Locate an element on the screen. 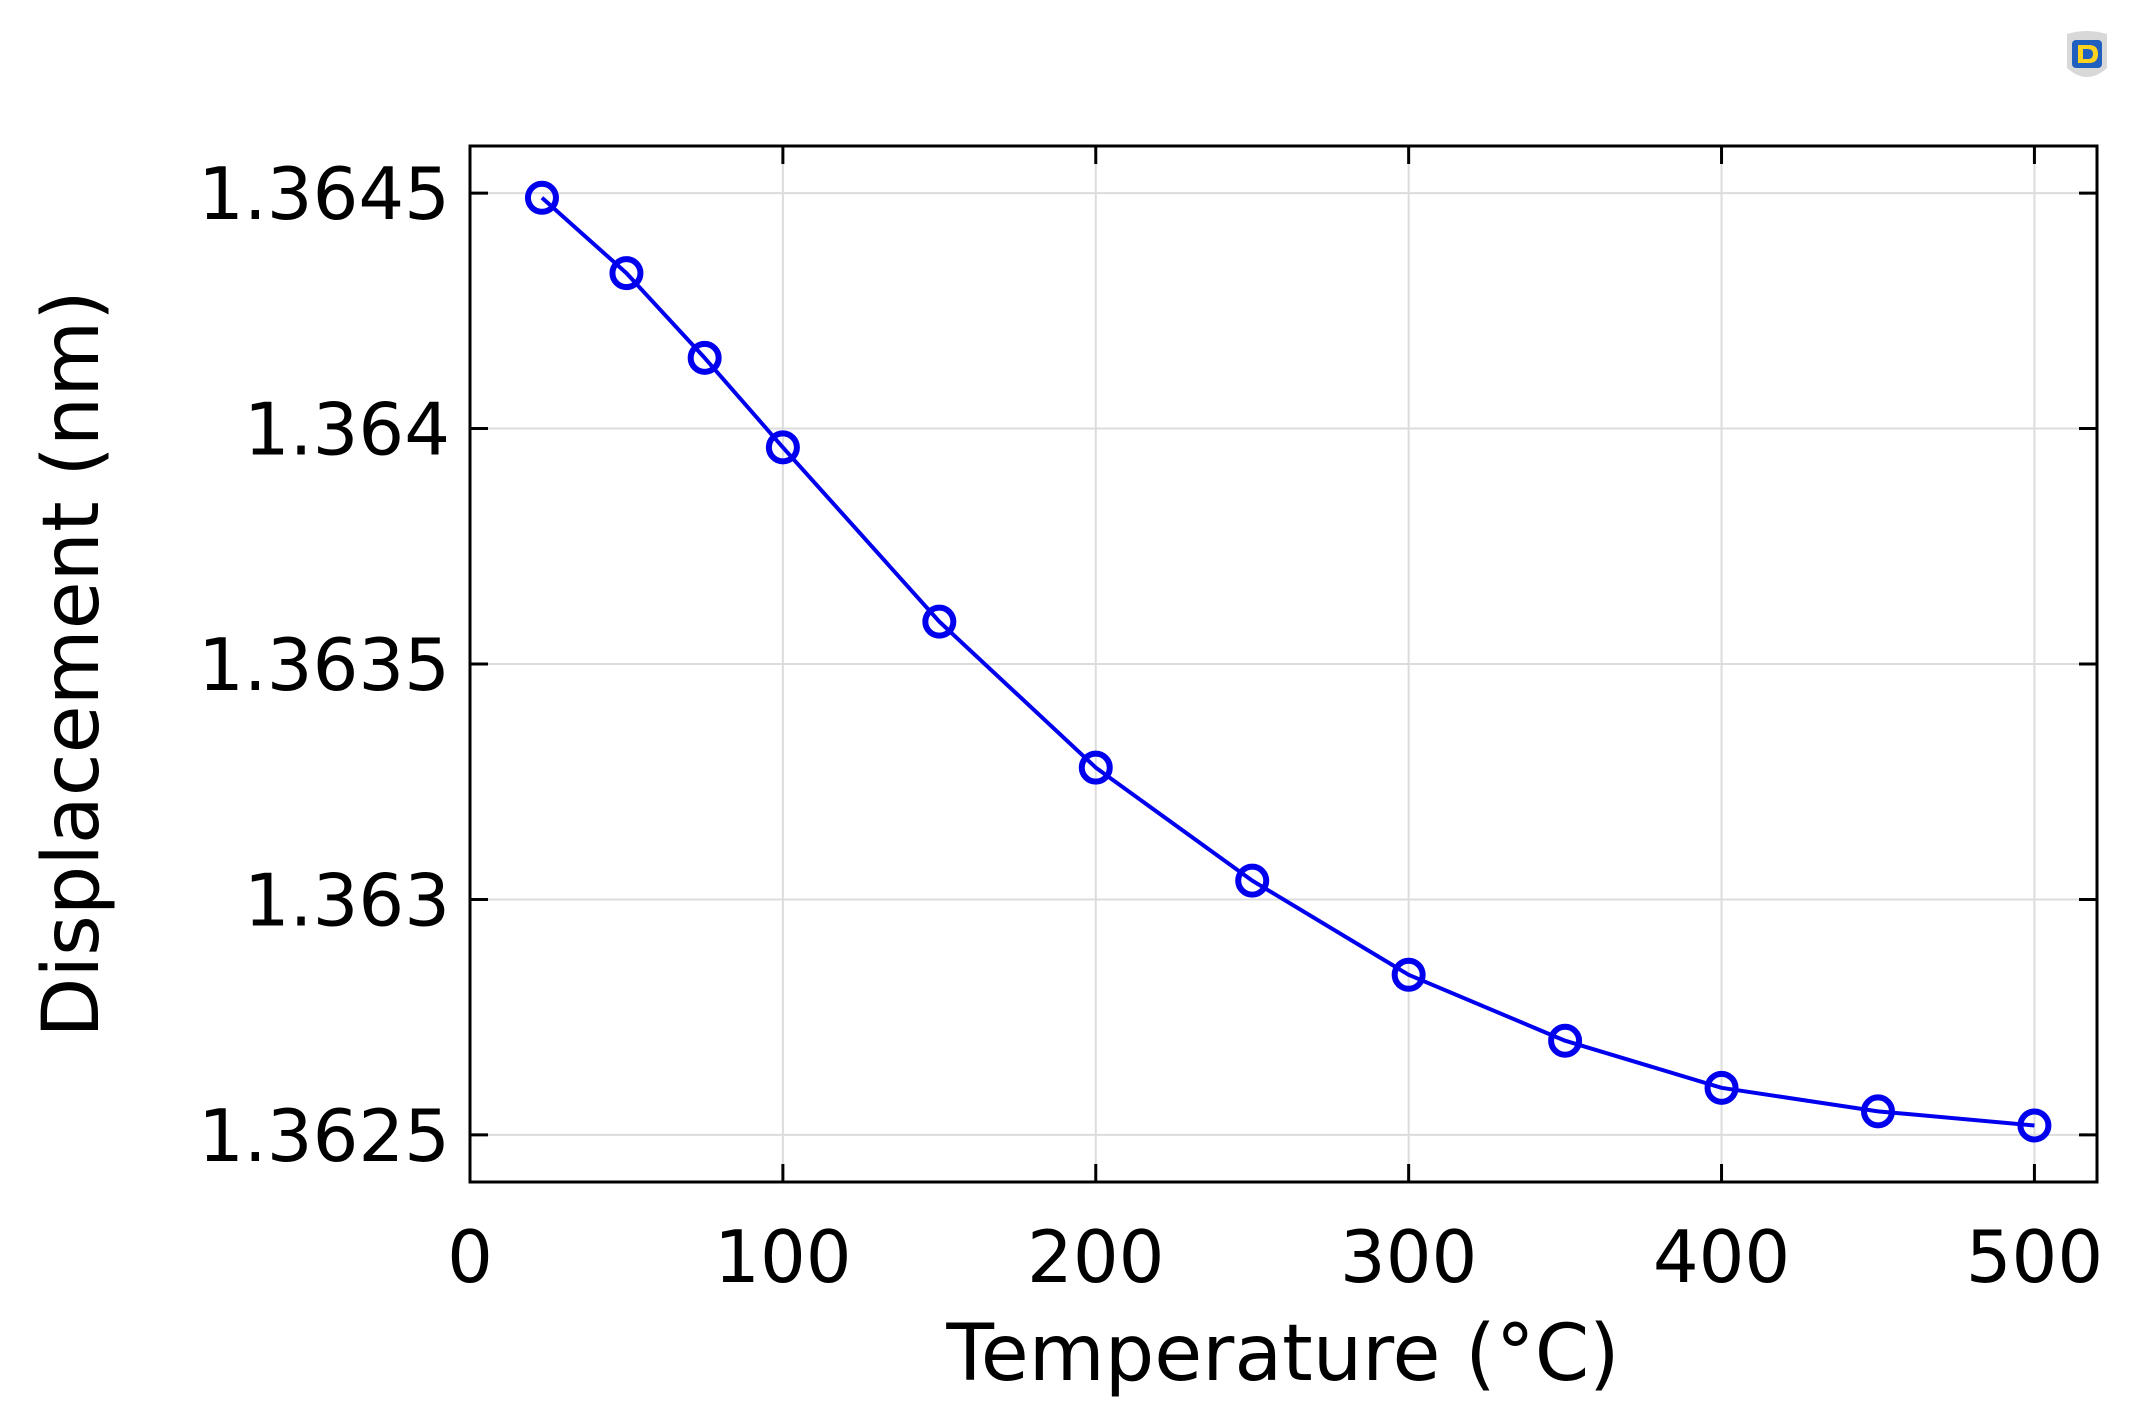  x-tick-label: 200 is located at coordinates (1095, 1257).